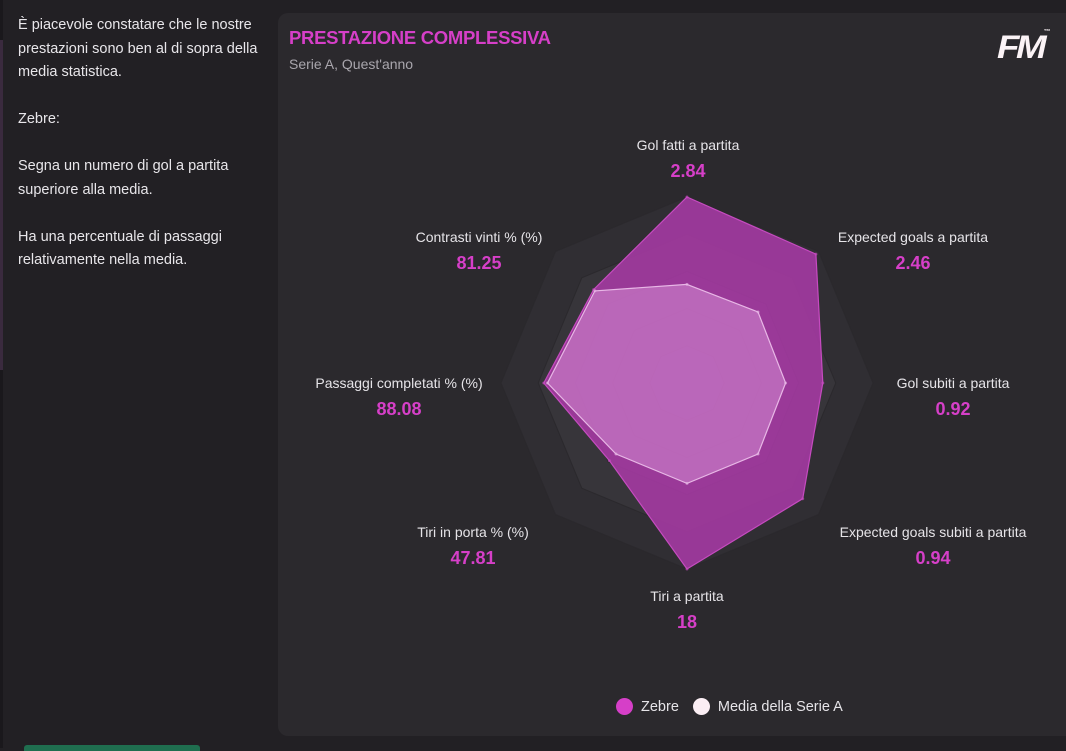 This screenshot has width=1066, height=751. I want to click on legend-dot-media, so click(701, 706).